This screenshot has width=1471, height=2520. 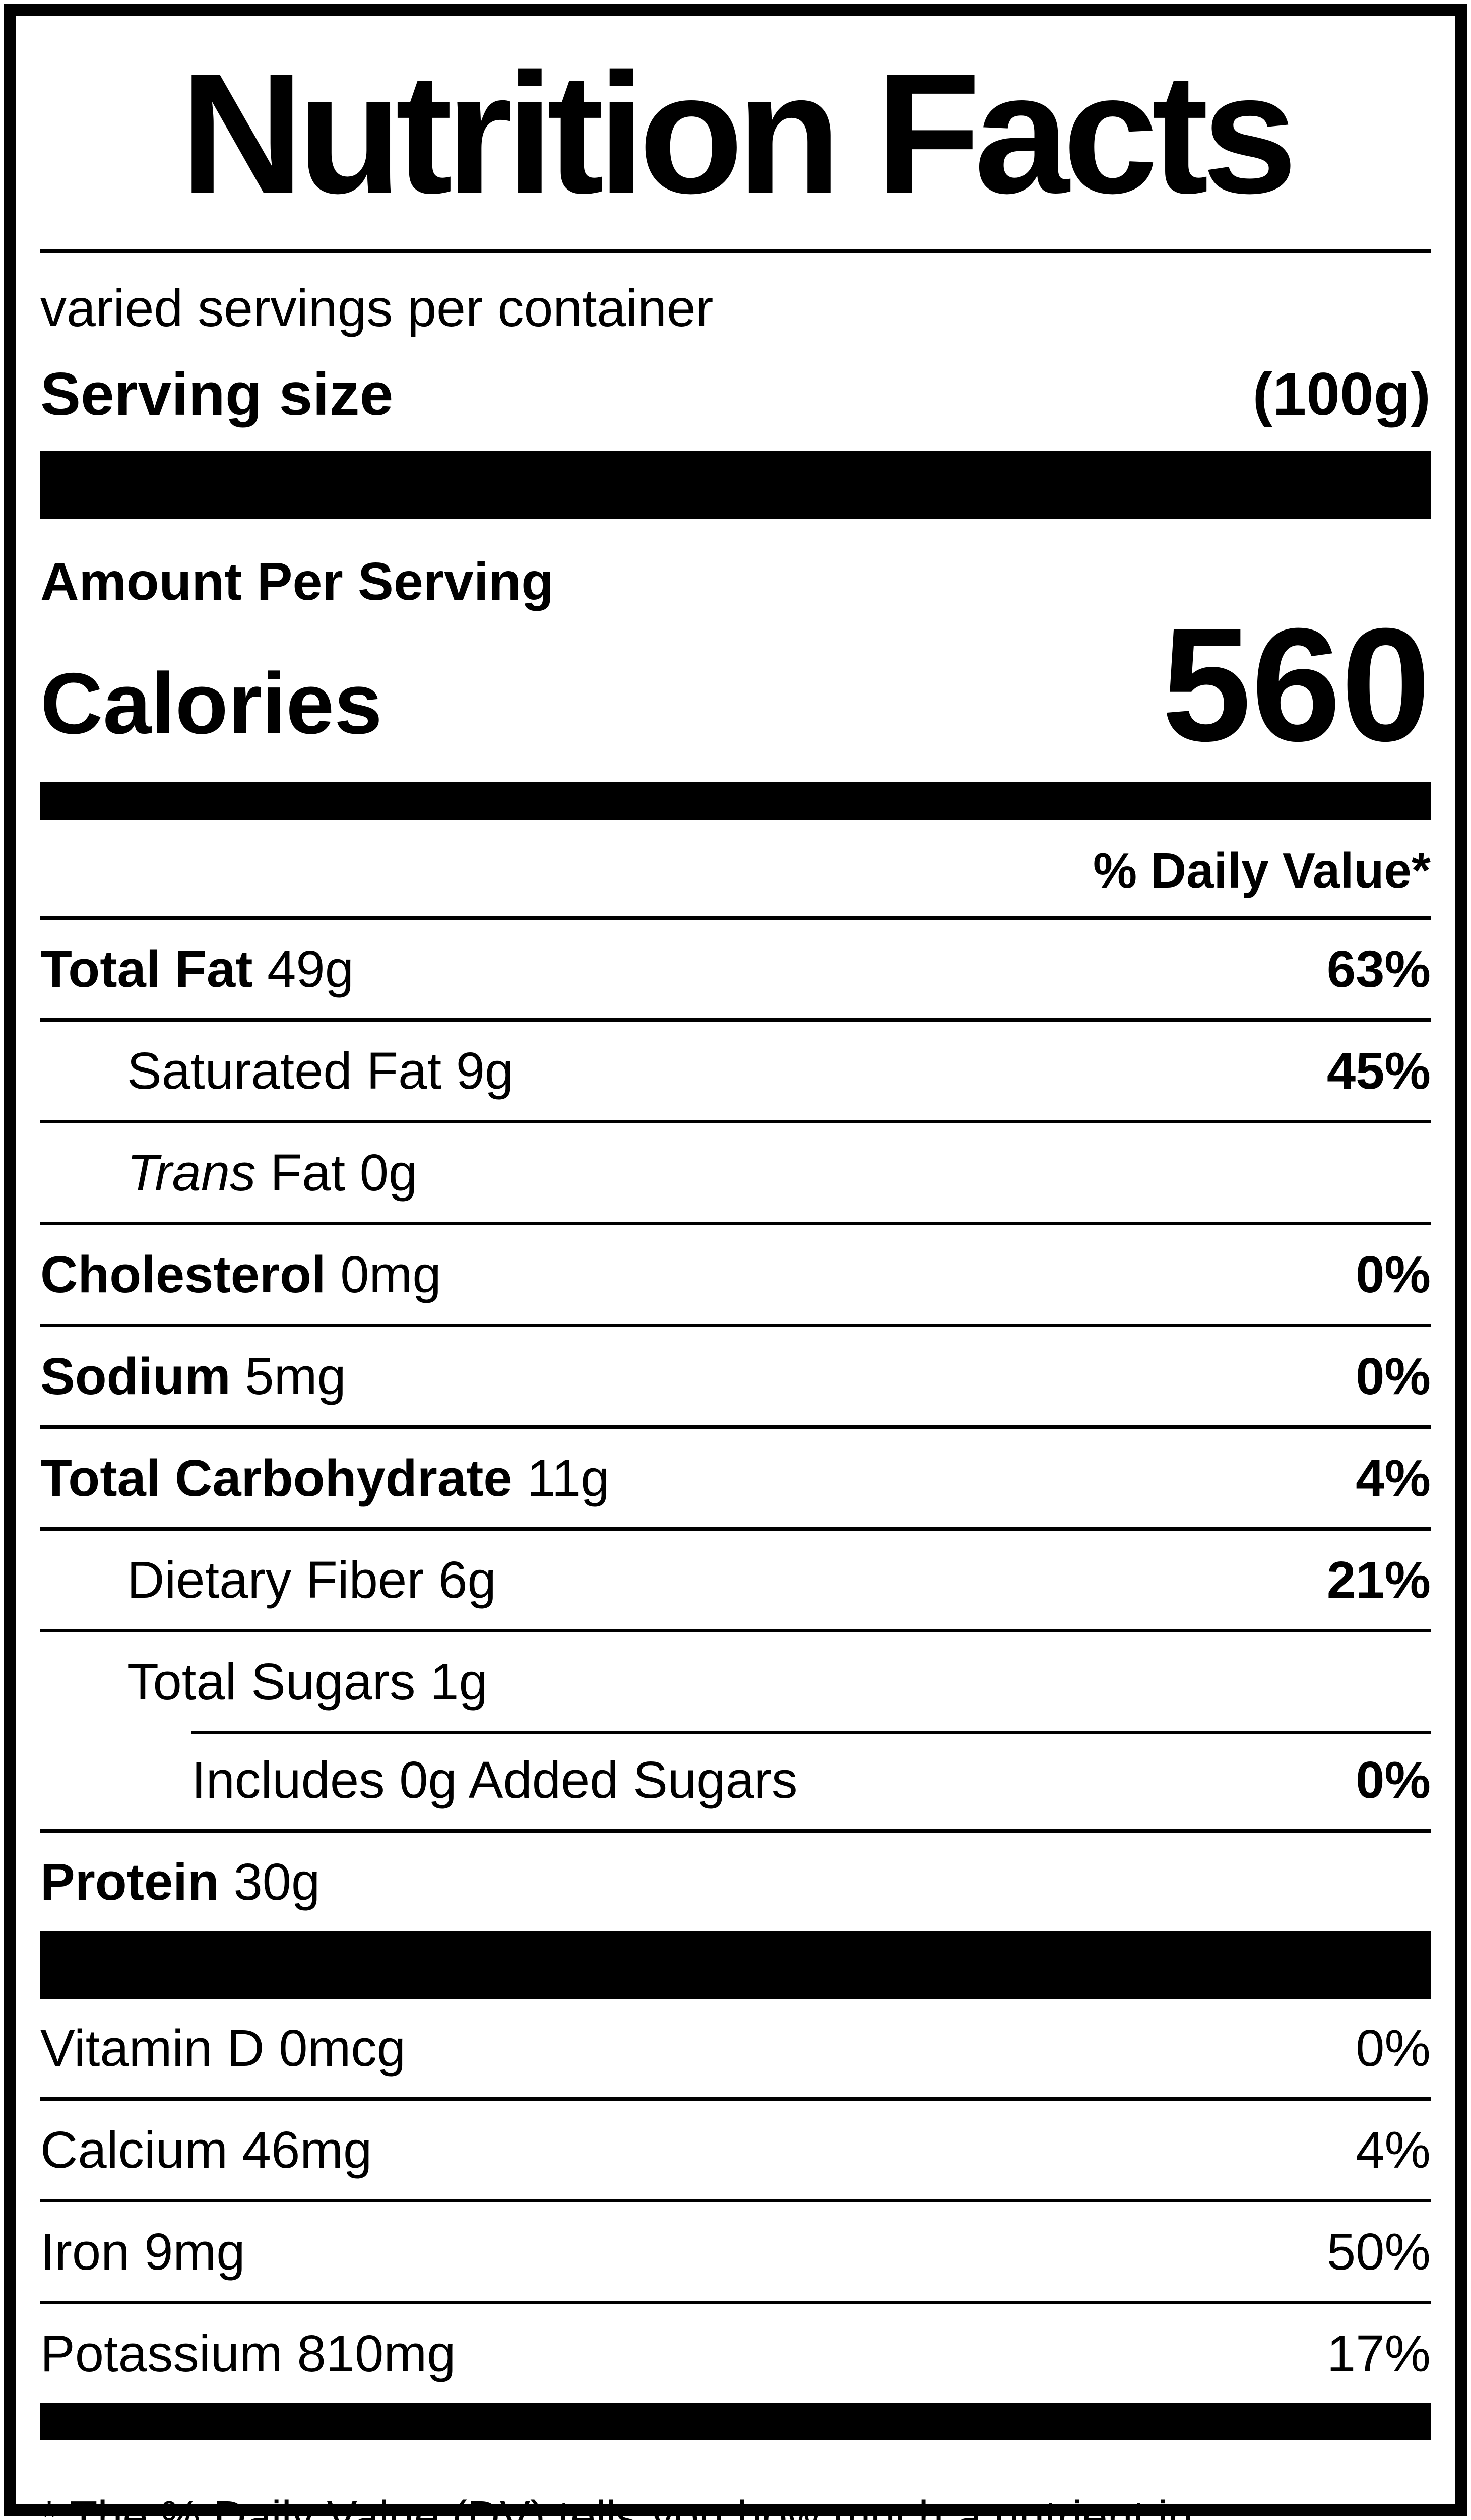 I want to click on nutrient-row-protein: Protein 30g, so click(x=735, y=1880).